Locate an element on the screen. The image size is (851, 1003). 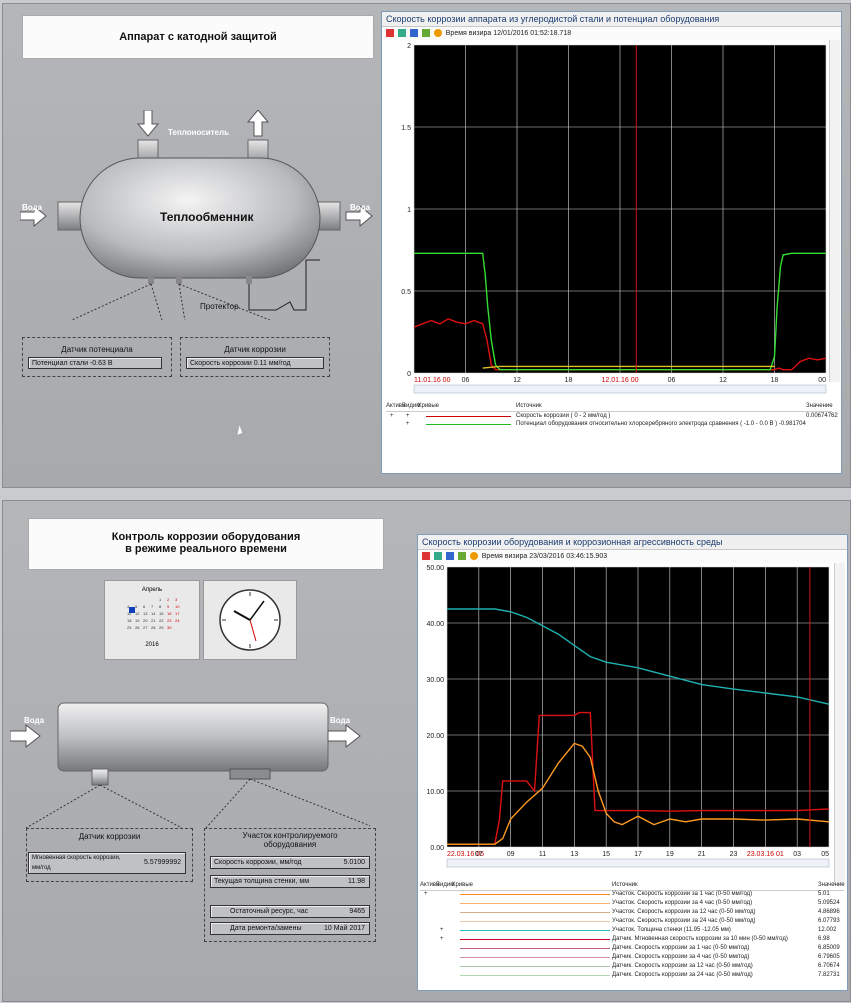
corrosion-sensor-box: Датчик коррозии is located at coordinates (255, 357).